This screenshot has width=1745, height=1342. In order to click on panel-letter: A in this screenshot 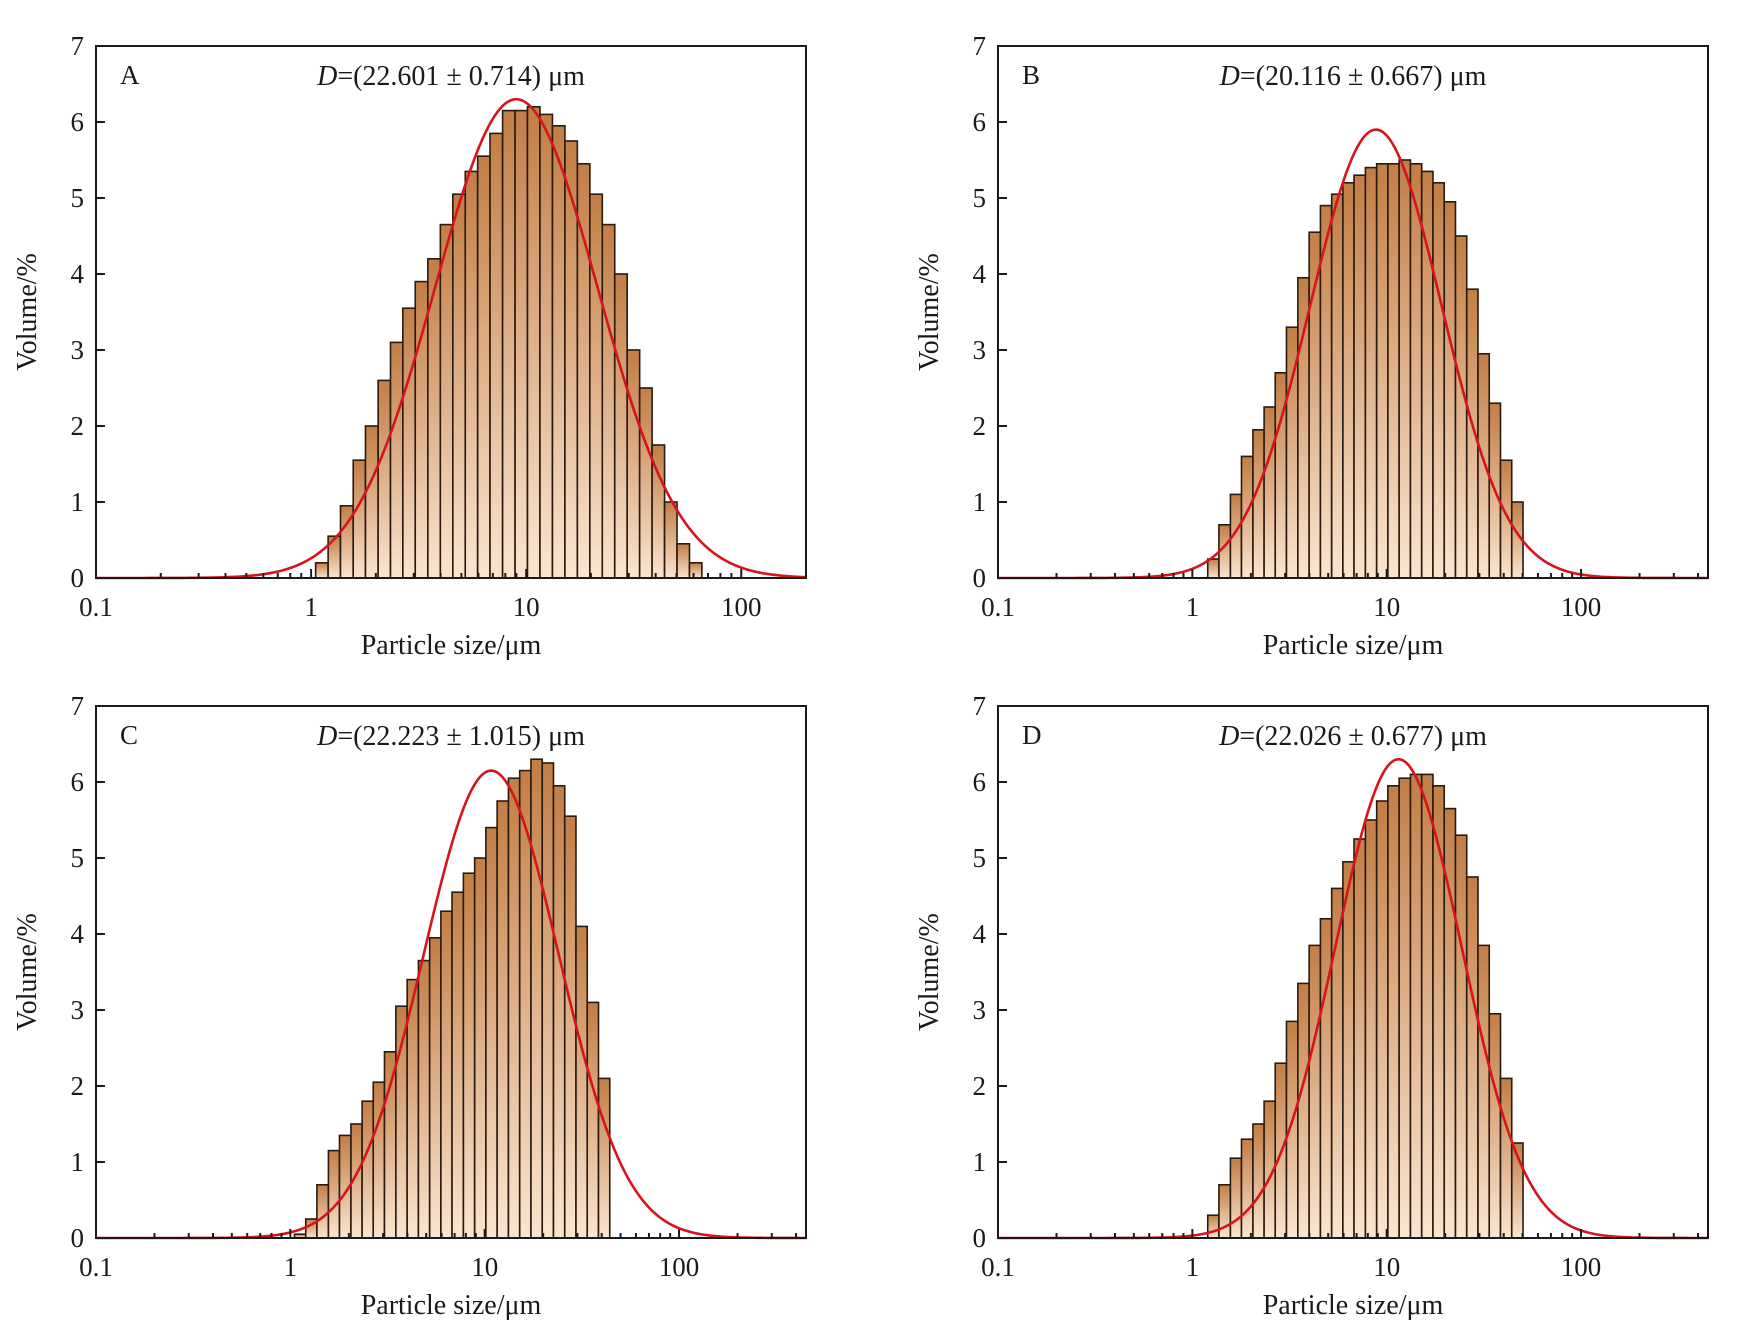, I will do `click(130, 75)`.